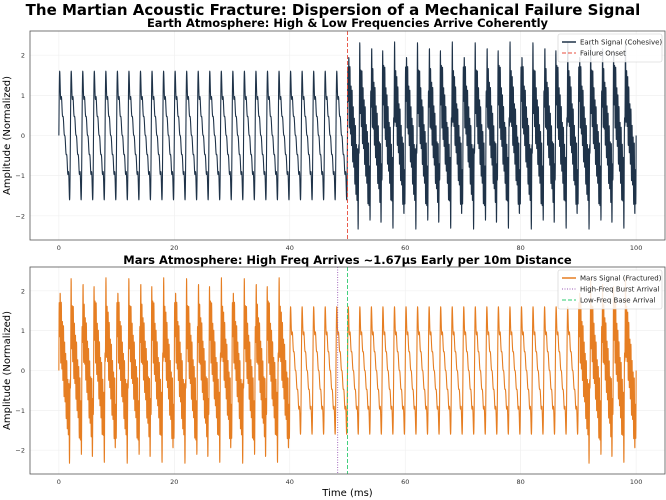 Image resolution: width=666 pixels, height=500 pixels. Describe the element at coordinates (618, 301) in the screenshot. I see `legend-entry: Low-Freq Base Arrival` at that location.